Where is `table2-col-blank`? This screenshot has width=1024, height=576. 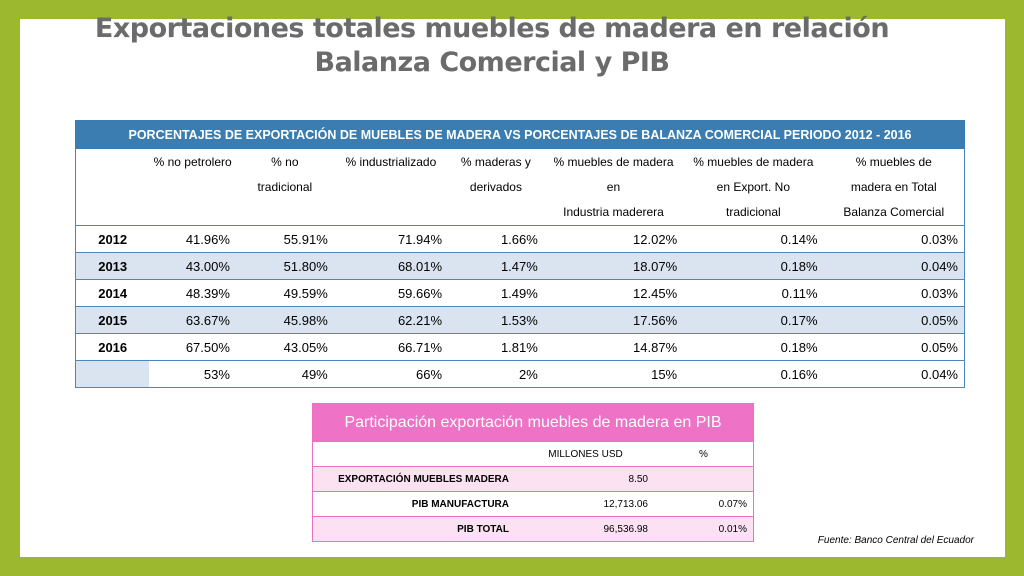
table2-col-blank is located at coordinates (414, 454).